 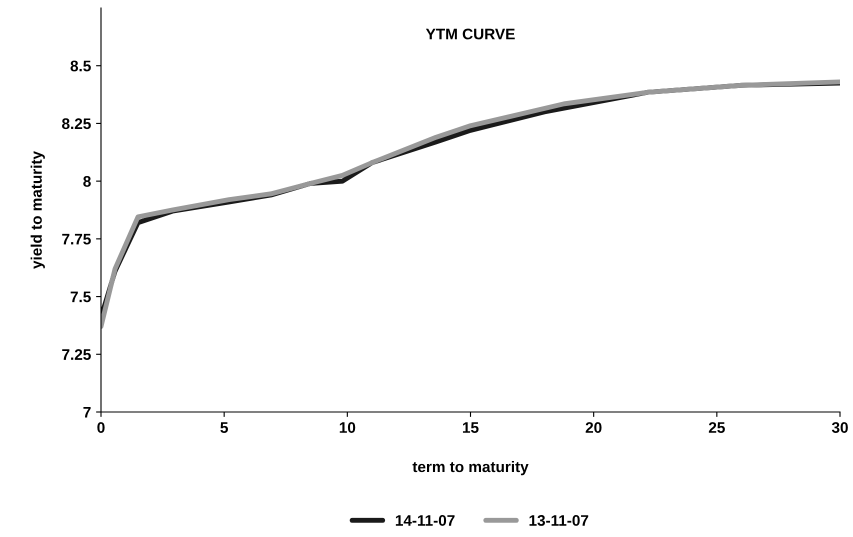 I want to click on x-tick-label: 10, so click(x=348, y=427).